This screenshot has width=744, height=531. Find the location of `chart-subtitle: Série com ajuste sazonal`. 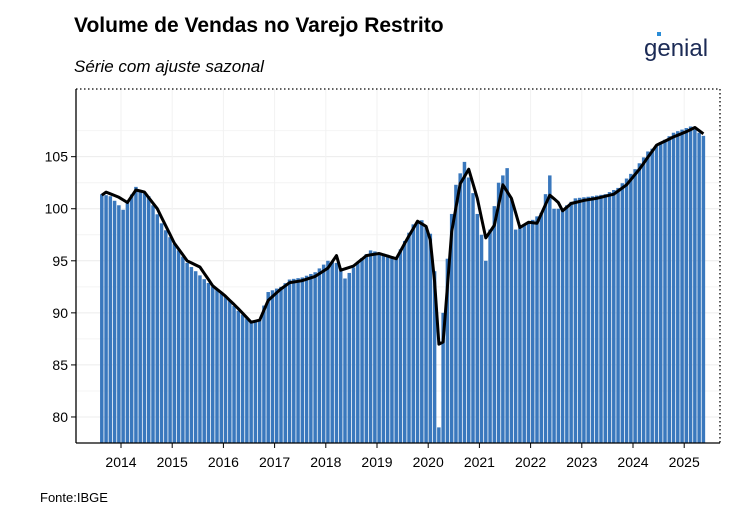

chart-subtitle: Série com ajuste sazonal is located at coordinates (169, 66).